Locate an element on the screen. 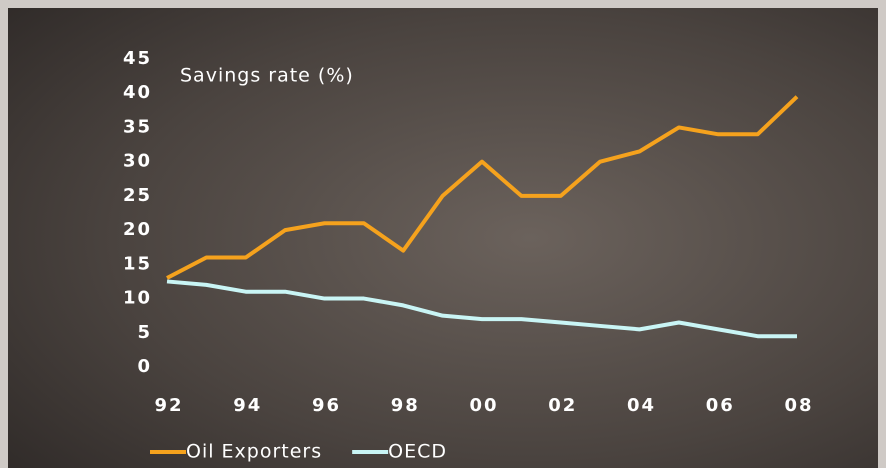 This screenshot has height=472, width=886. y-tick-label: 25 is located at coordinates (137, 195).